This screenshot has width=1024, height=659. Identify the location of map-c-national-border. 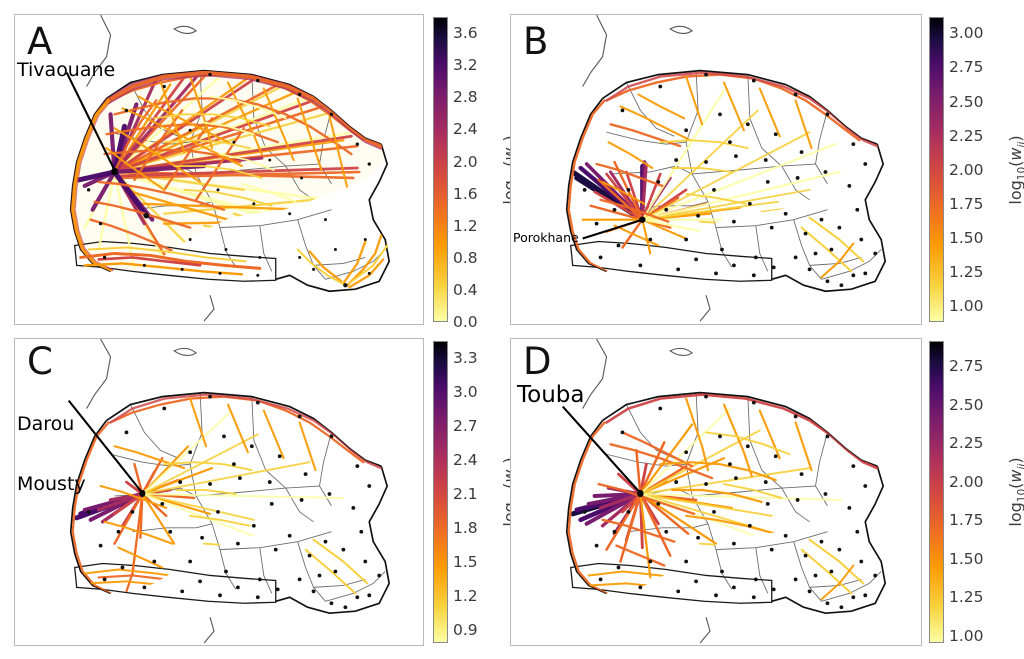
(230, 503).